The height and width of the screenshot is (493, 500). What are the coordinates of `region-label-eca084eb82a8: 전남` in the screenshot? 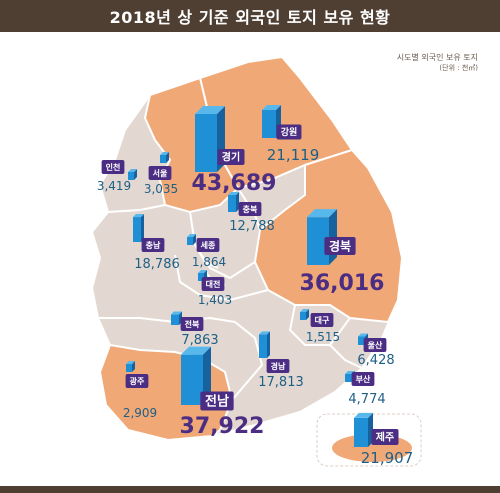 It's located at (217, 402).